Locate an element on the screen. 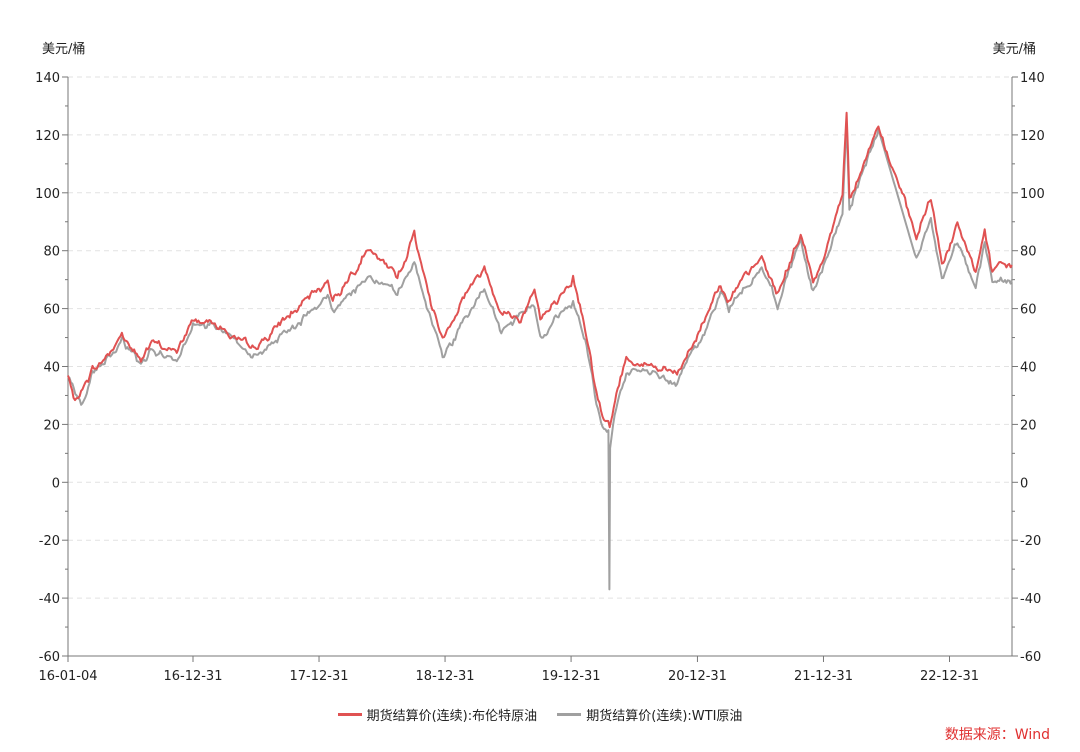 The width and height of the screenshot is (1080, 752). legend-item-wti: 期货结算价(连续):WTI原油 is located at coordinates (649, 714).